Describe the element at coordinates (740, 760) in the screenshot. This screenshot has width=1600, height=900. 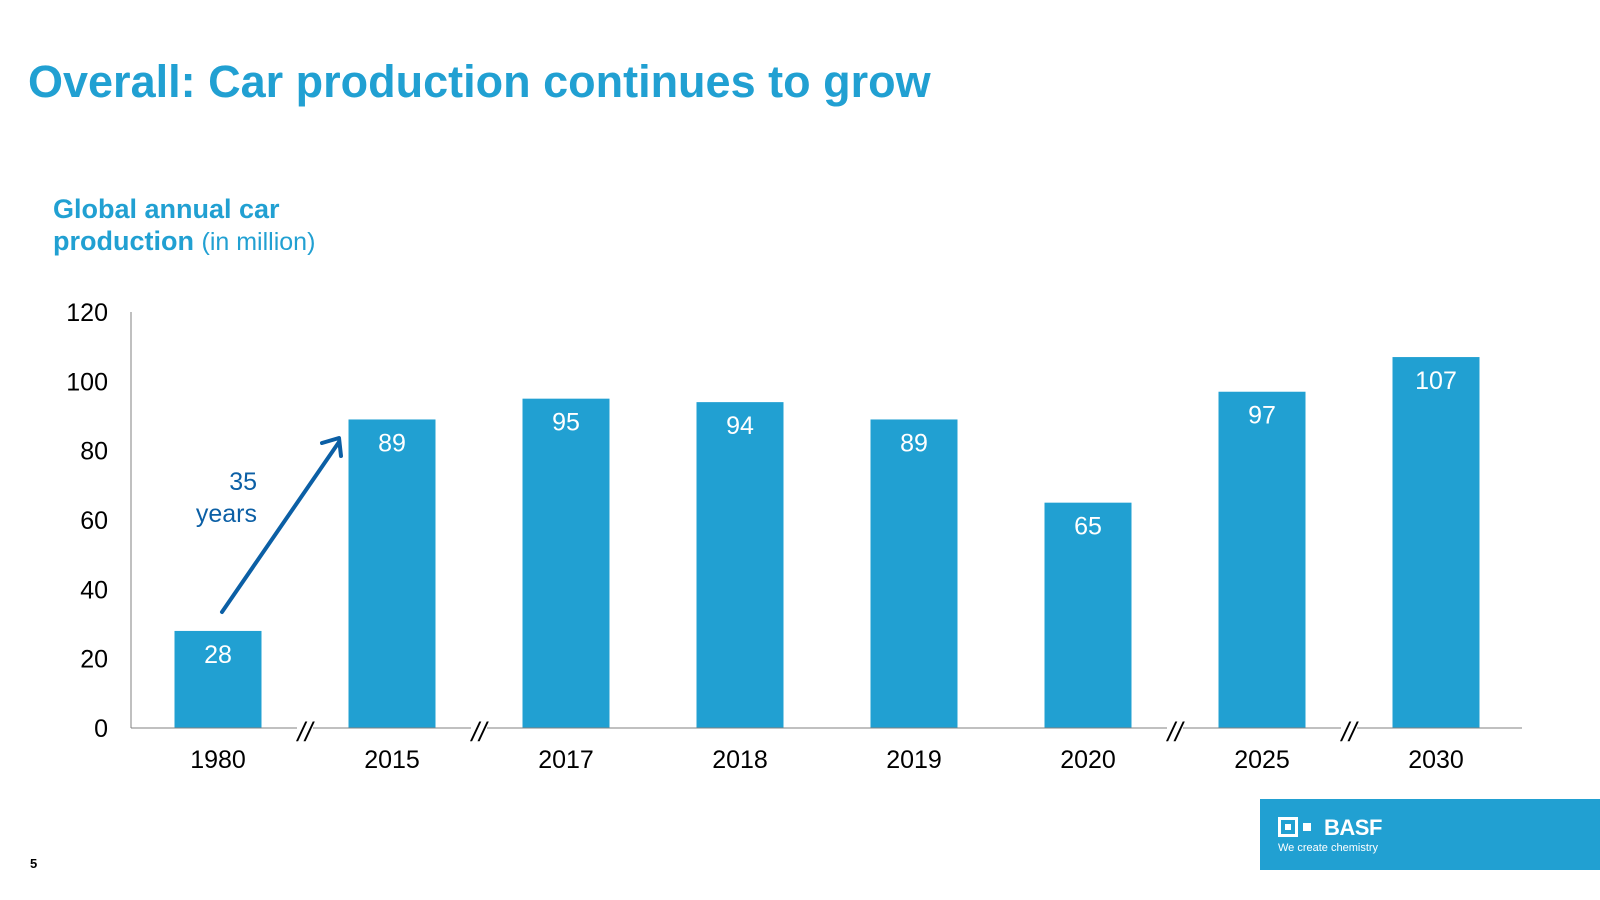
I see `x-tick-label-2018: 2018` at that location.